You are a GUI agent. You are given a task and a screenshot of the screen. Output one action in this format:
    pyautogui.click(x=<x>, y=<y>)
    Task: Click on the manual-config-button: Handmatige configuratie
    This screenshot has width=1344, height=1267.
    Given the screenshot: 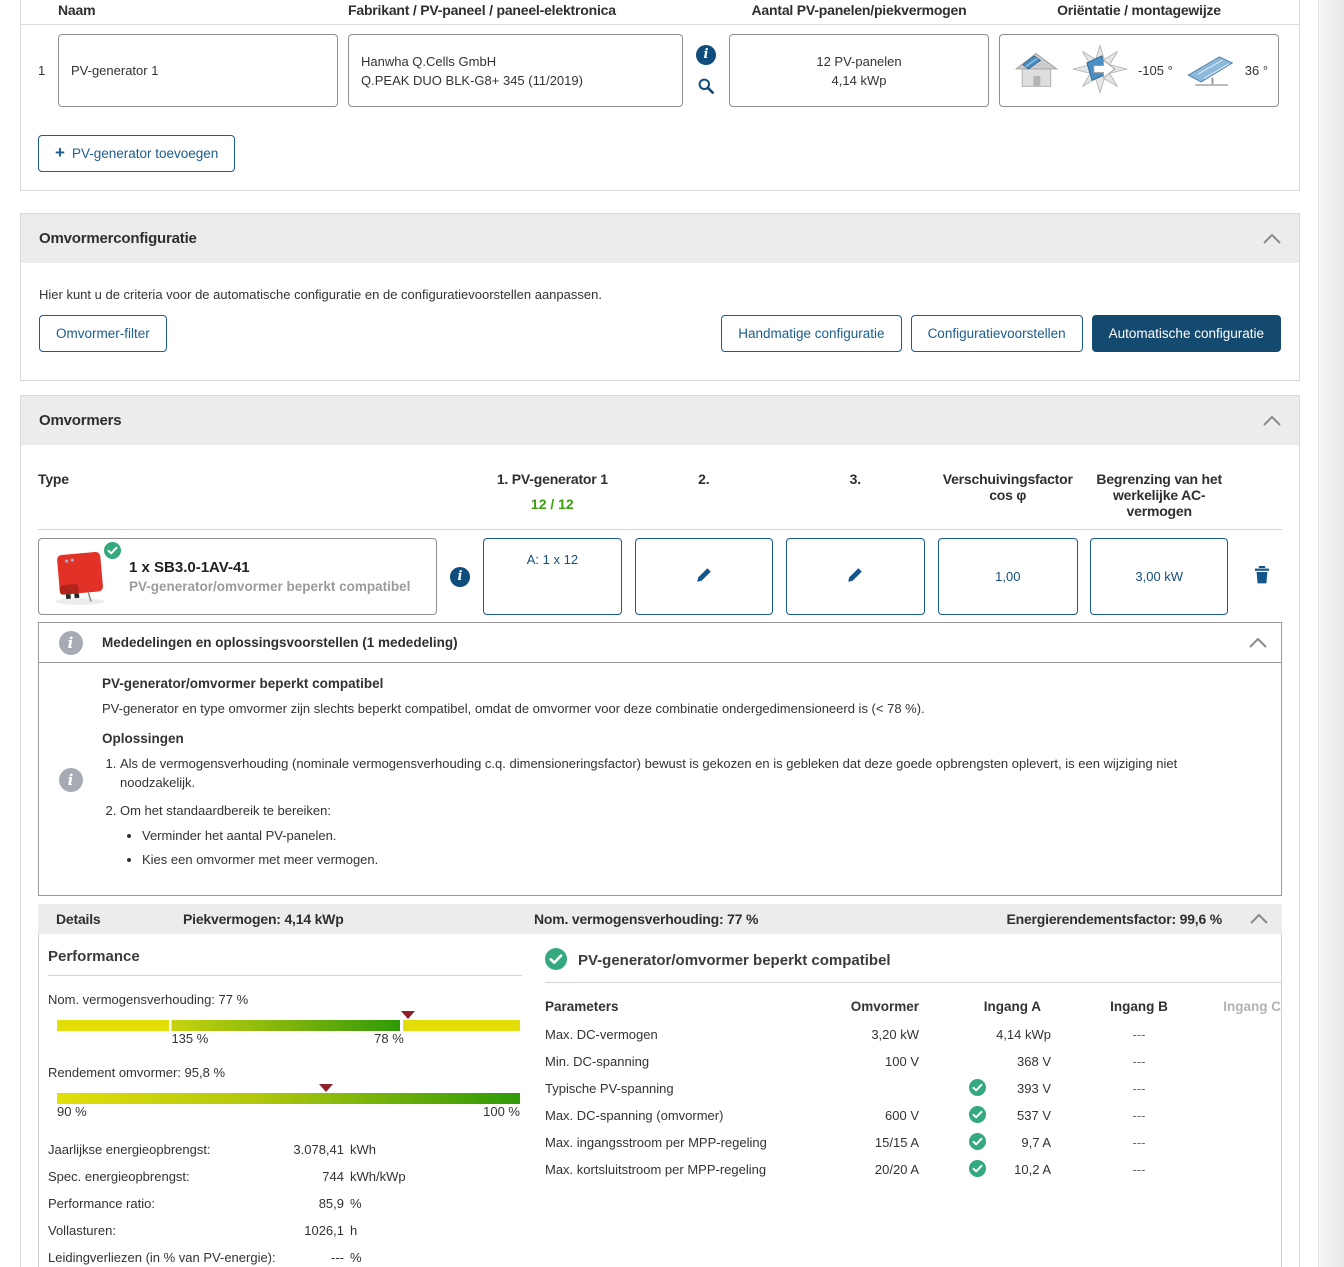 What is the action you would take?
    pyautogui.click(x=811, y=333)
    